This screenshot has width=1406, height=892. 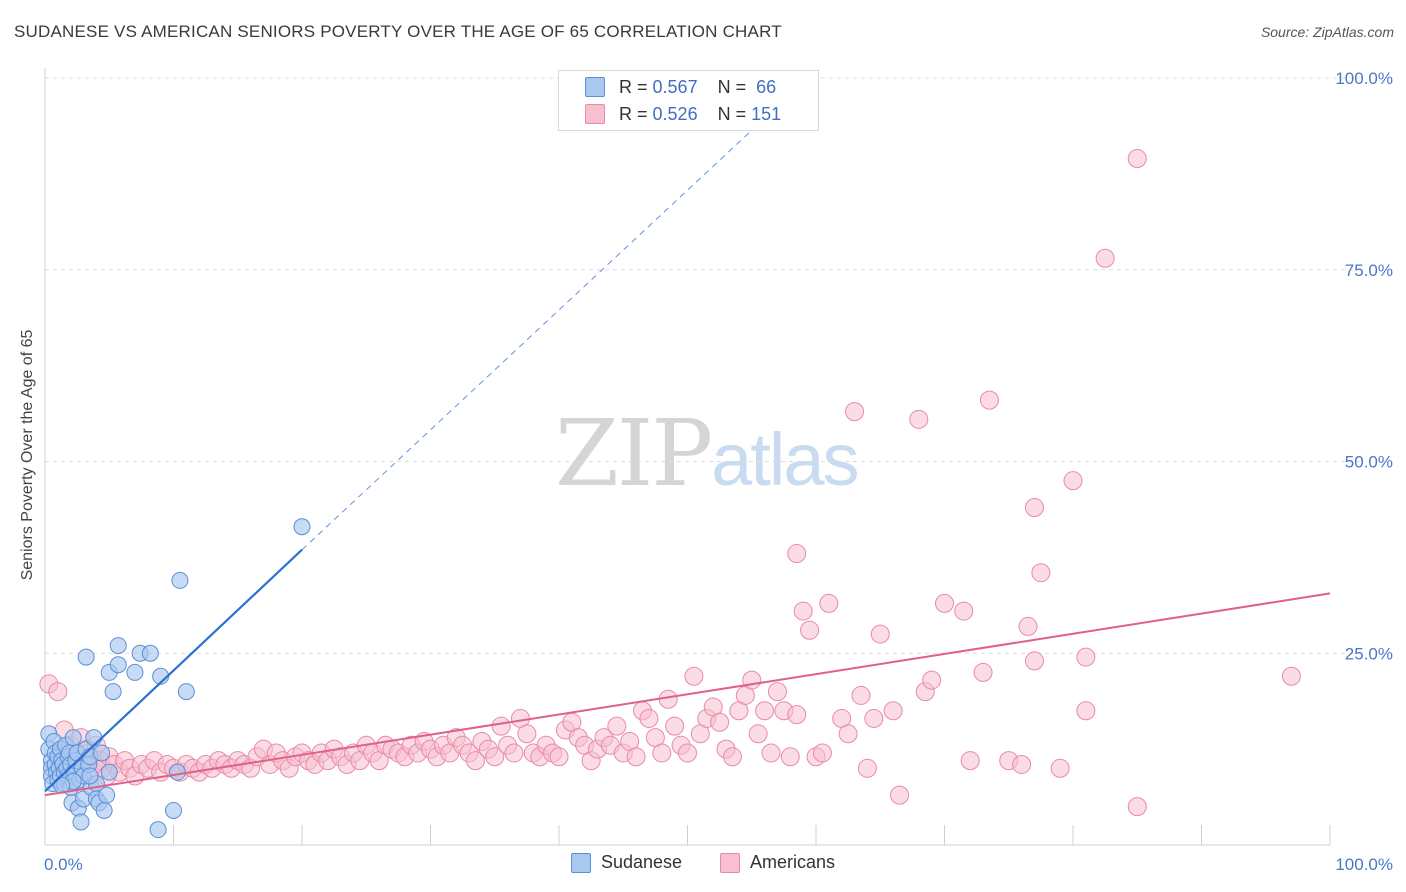 I want to click on sudanese-points, so click(x=175, y=678).